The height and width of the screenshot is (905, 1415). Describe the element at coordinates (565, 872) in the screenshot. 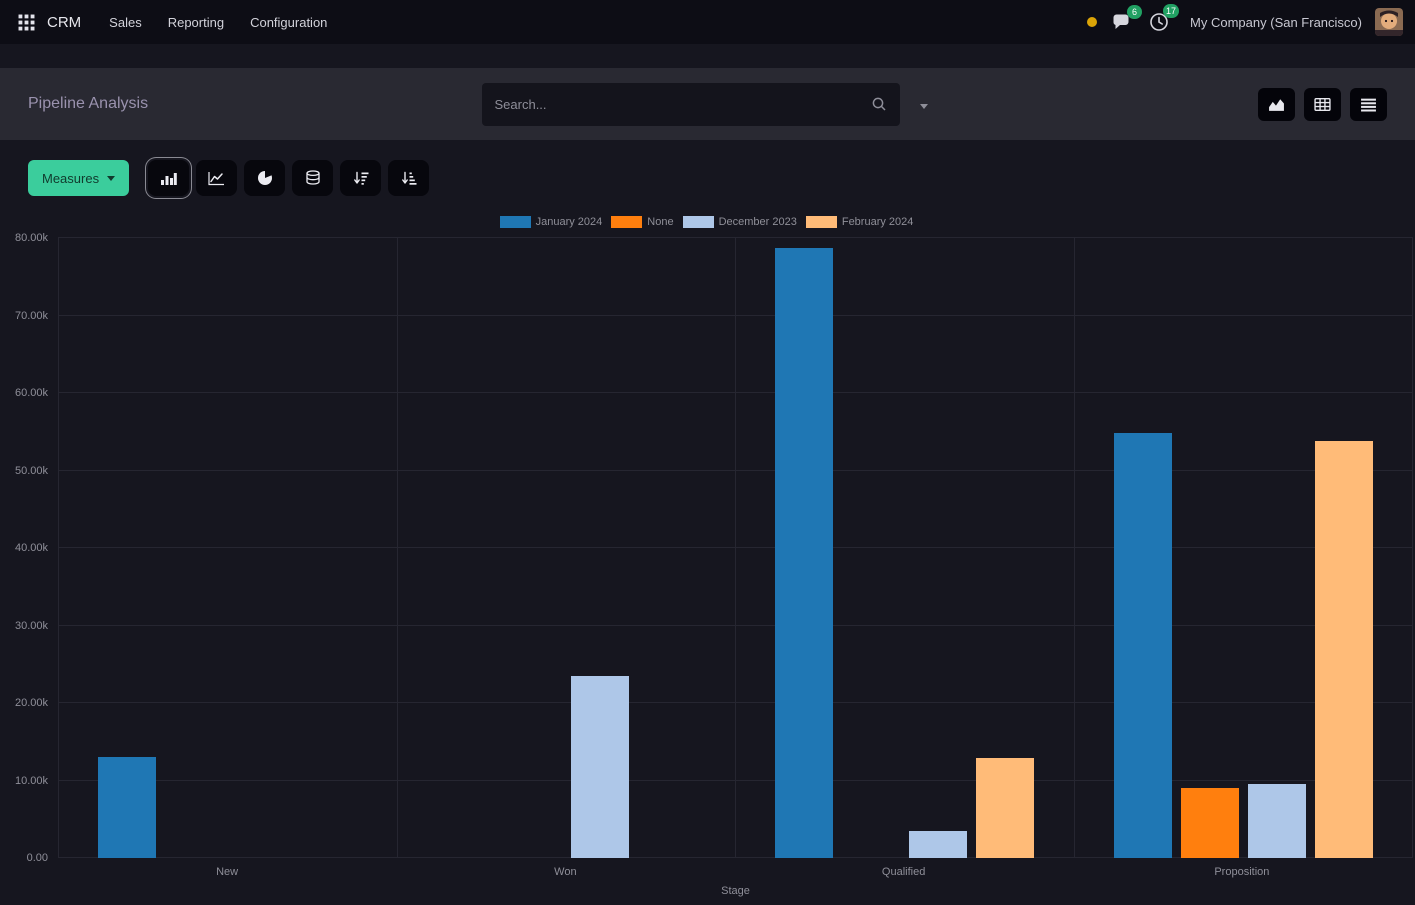

I see `x-axis-category: Won` at that location.